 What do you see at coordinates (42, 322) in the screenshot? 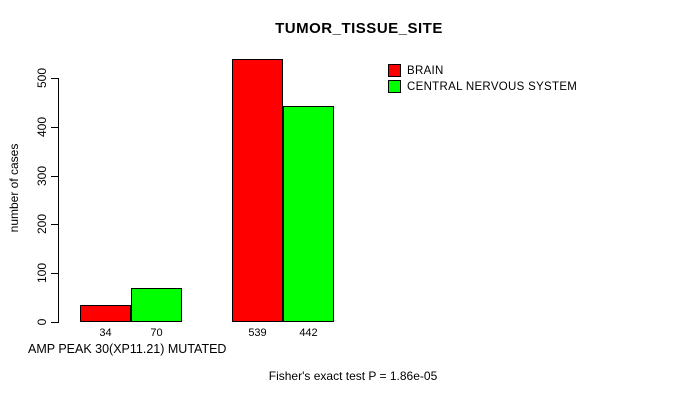
I see `y-tick-label: 0` at bounding box center [42, 322].